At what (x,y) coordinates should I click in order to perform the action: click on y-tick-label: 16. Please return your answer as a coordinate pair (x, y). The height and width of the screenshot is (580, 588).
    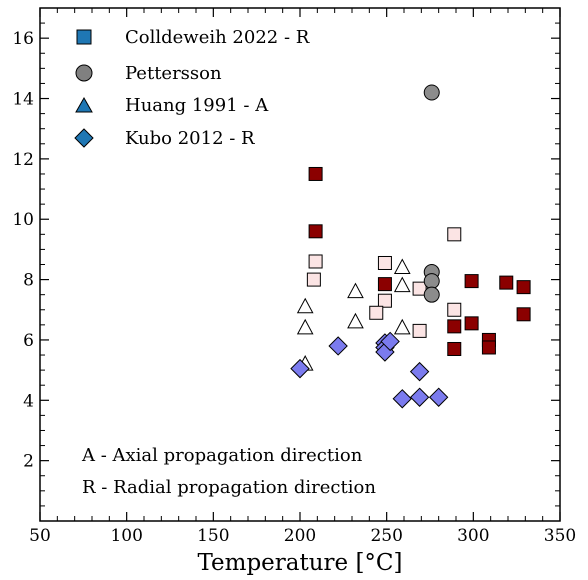
    Looking at the image, I should click on (23, 39).